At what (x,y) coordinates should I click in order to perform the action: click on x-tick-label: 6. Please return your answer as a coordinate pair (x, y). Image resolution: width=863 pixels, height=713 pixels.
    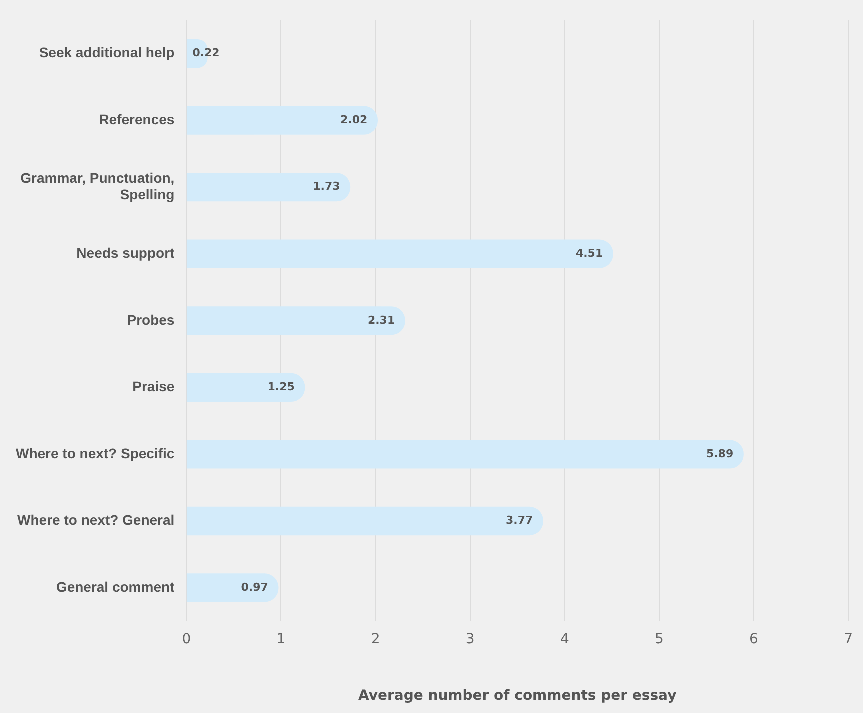
    Looking at the image, I should click on (754, 639).